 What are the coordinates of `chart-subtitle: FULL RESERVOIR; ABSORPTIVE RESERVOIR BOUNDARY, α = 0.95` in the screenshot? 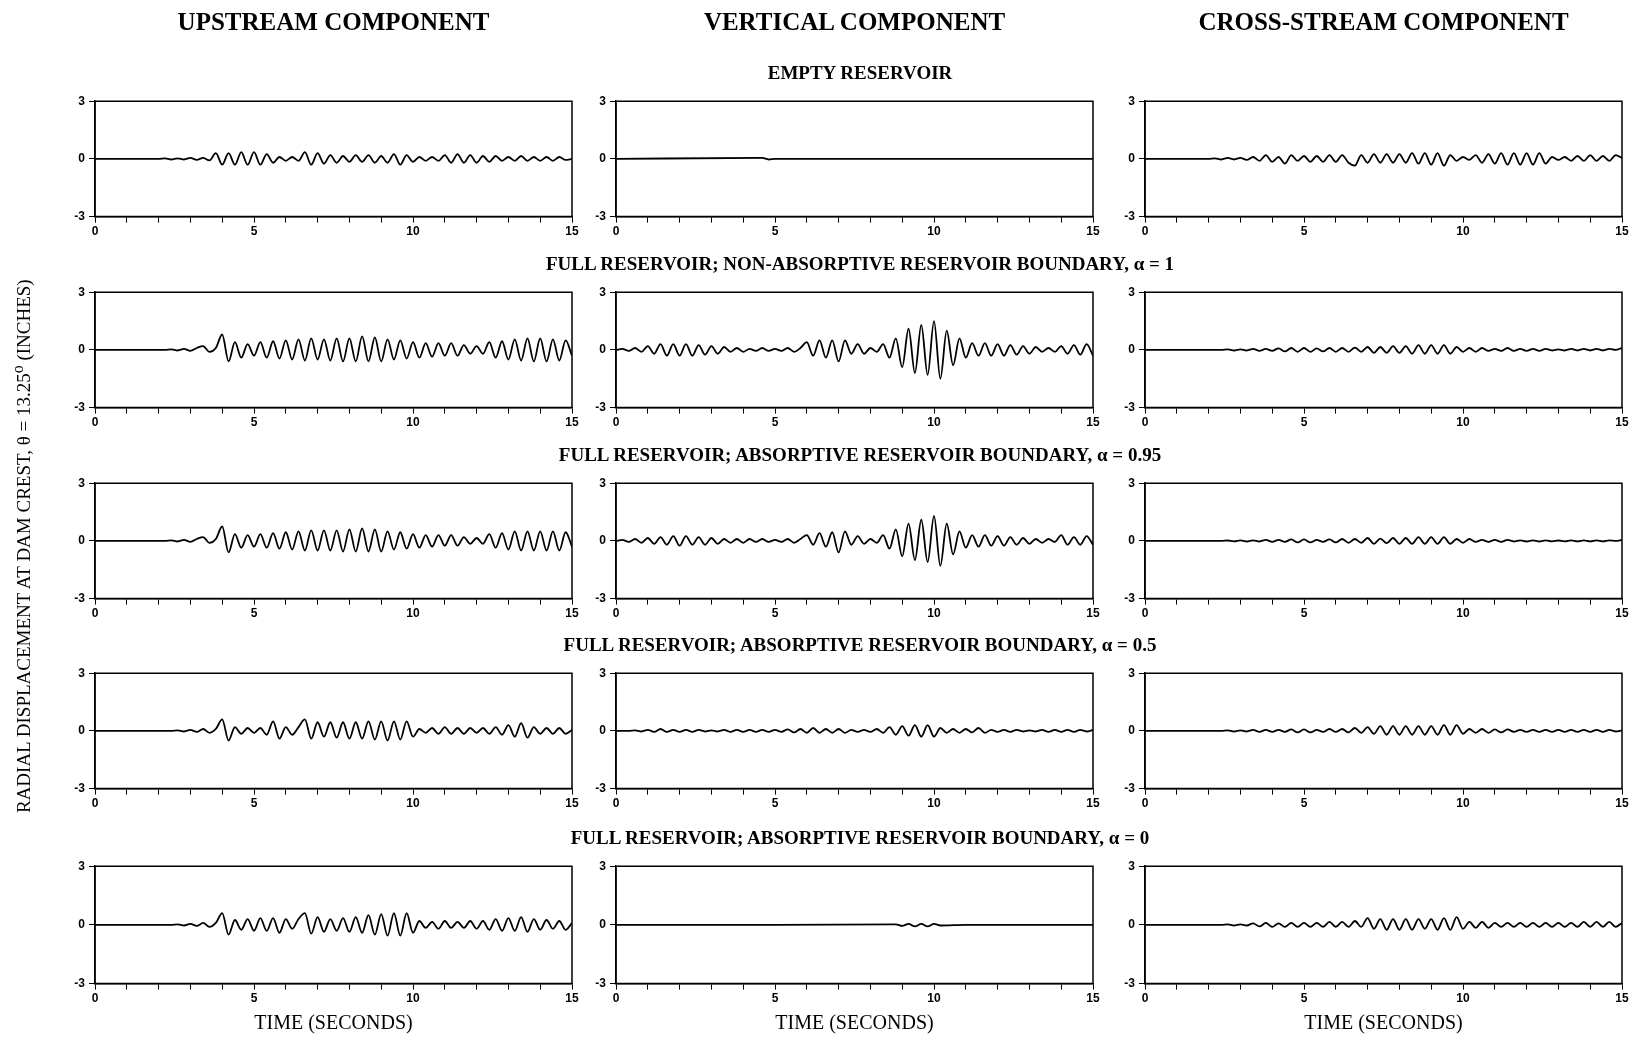 It's located at (860, 455).